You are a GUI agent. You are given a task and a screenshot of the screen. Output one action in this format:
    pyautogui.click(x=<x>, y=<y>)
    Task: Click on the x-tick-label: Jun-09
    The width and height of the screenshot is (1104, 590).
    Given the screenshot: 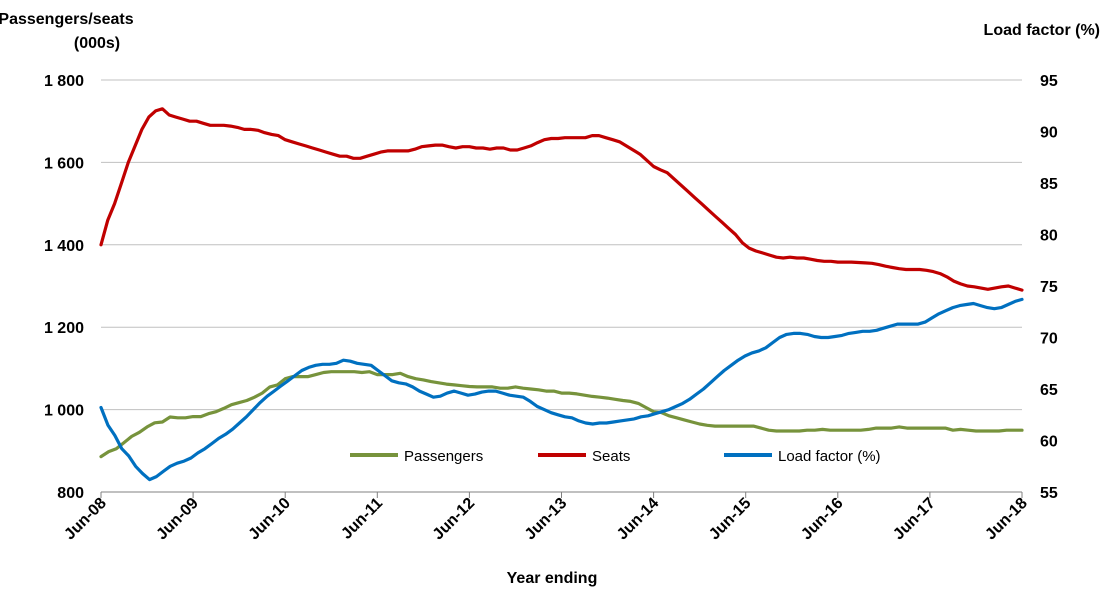 What is the action you would take?
    pyautogui.click(x=177, y=519)
    